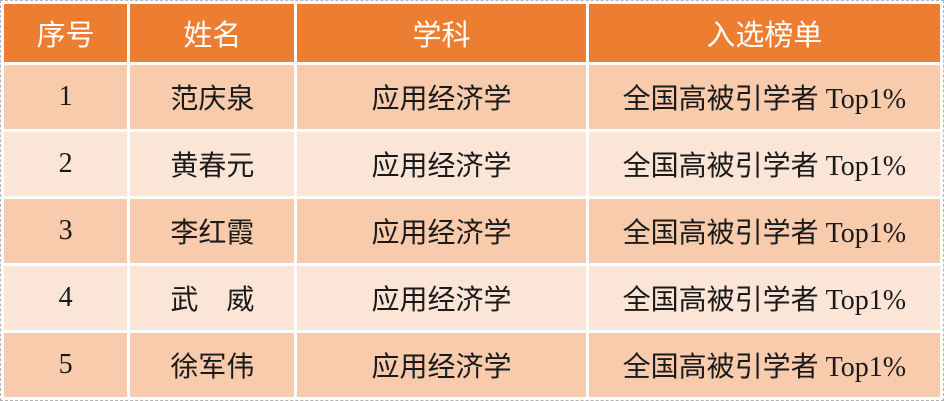 The image size is (944, 401). Describe the element at coordinates (66, 33) in the screenshot. I see `header-cell-index: 序号` at that location.